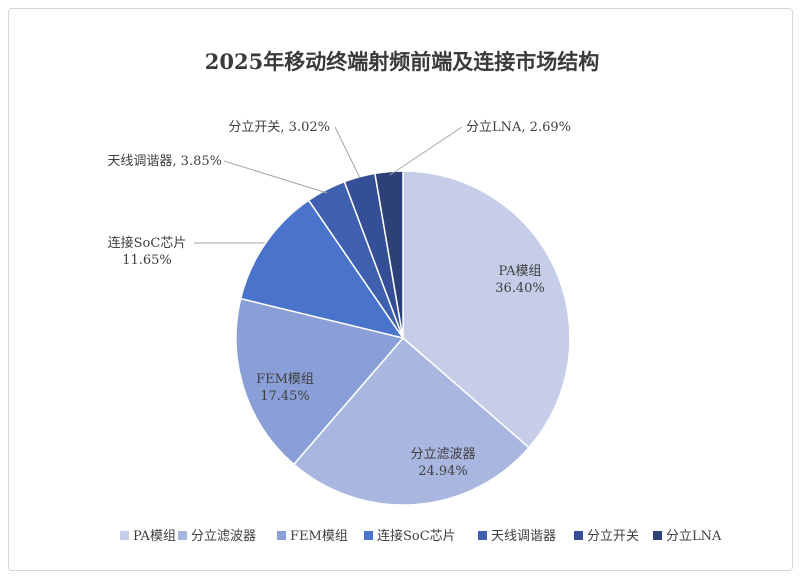 This screenshot has height=583, width=803. What do you see at coordinates (147, 243) in the screenshot?
I see `data-label: 连接SoC芯片` at bounding box center [147, 243].